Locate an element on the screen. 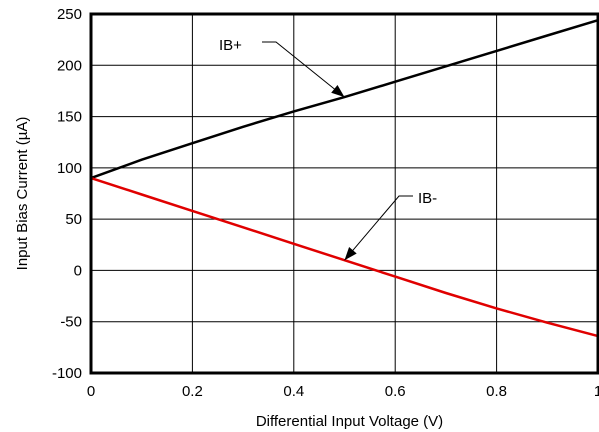 The height and width of the screenshot is (432, 599). x-tick-label: 0 is located at coordinates (91, 391).